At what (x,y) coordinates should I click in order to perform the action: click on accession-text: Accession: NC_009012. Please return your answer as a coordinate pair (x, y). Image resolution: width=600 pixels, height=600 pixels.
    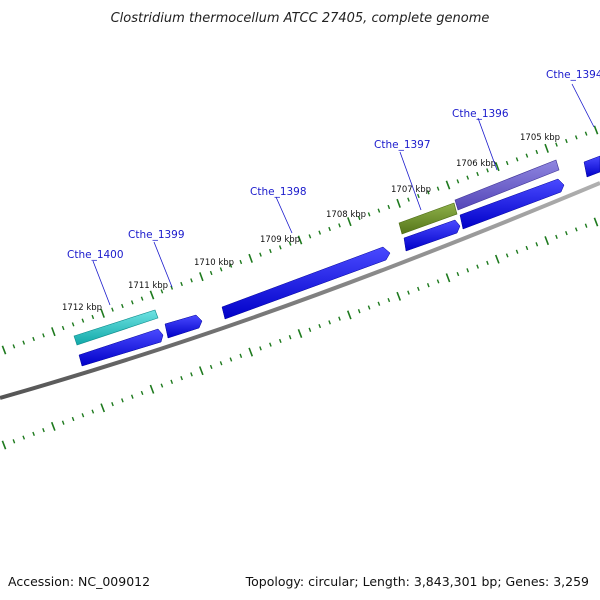
    Looking at the image, I should click on (79, 581).